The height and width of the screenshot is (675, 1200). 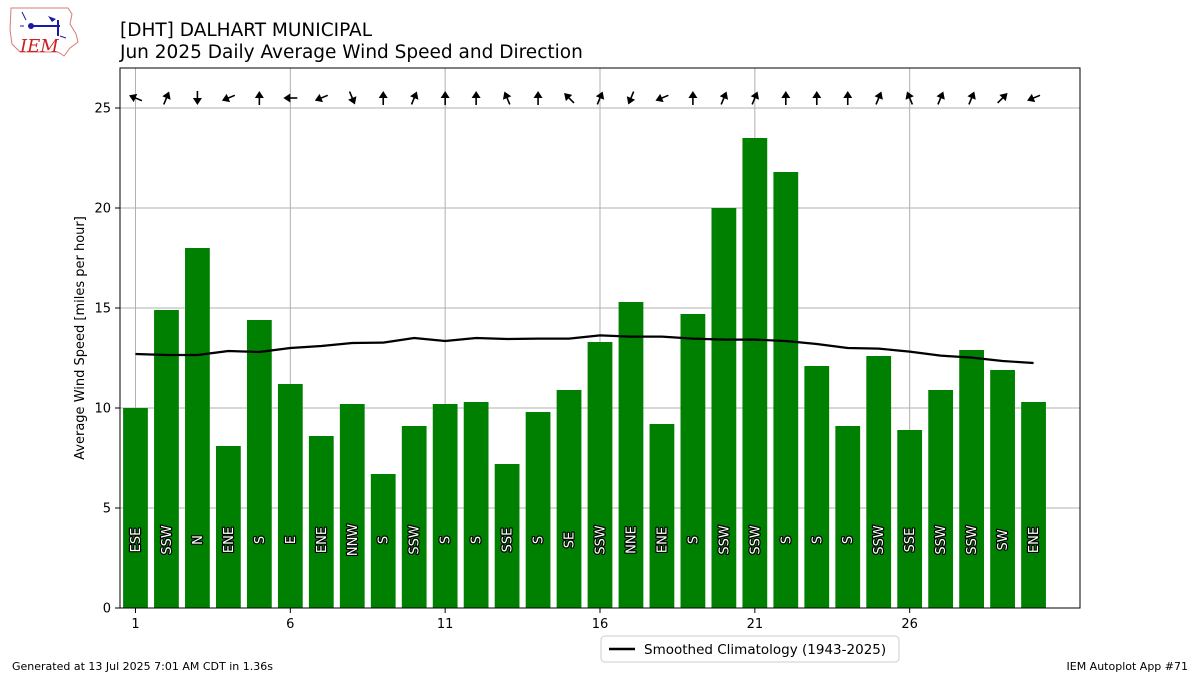 I want to click on climatology-line, so click(x=584, y=349).